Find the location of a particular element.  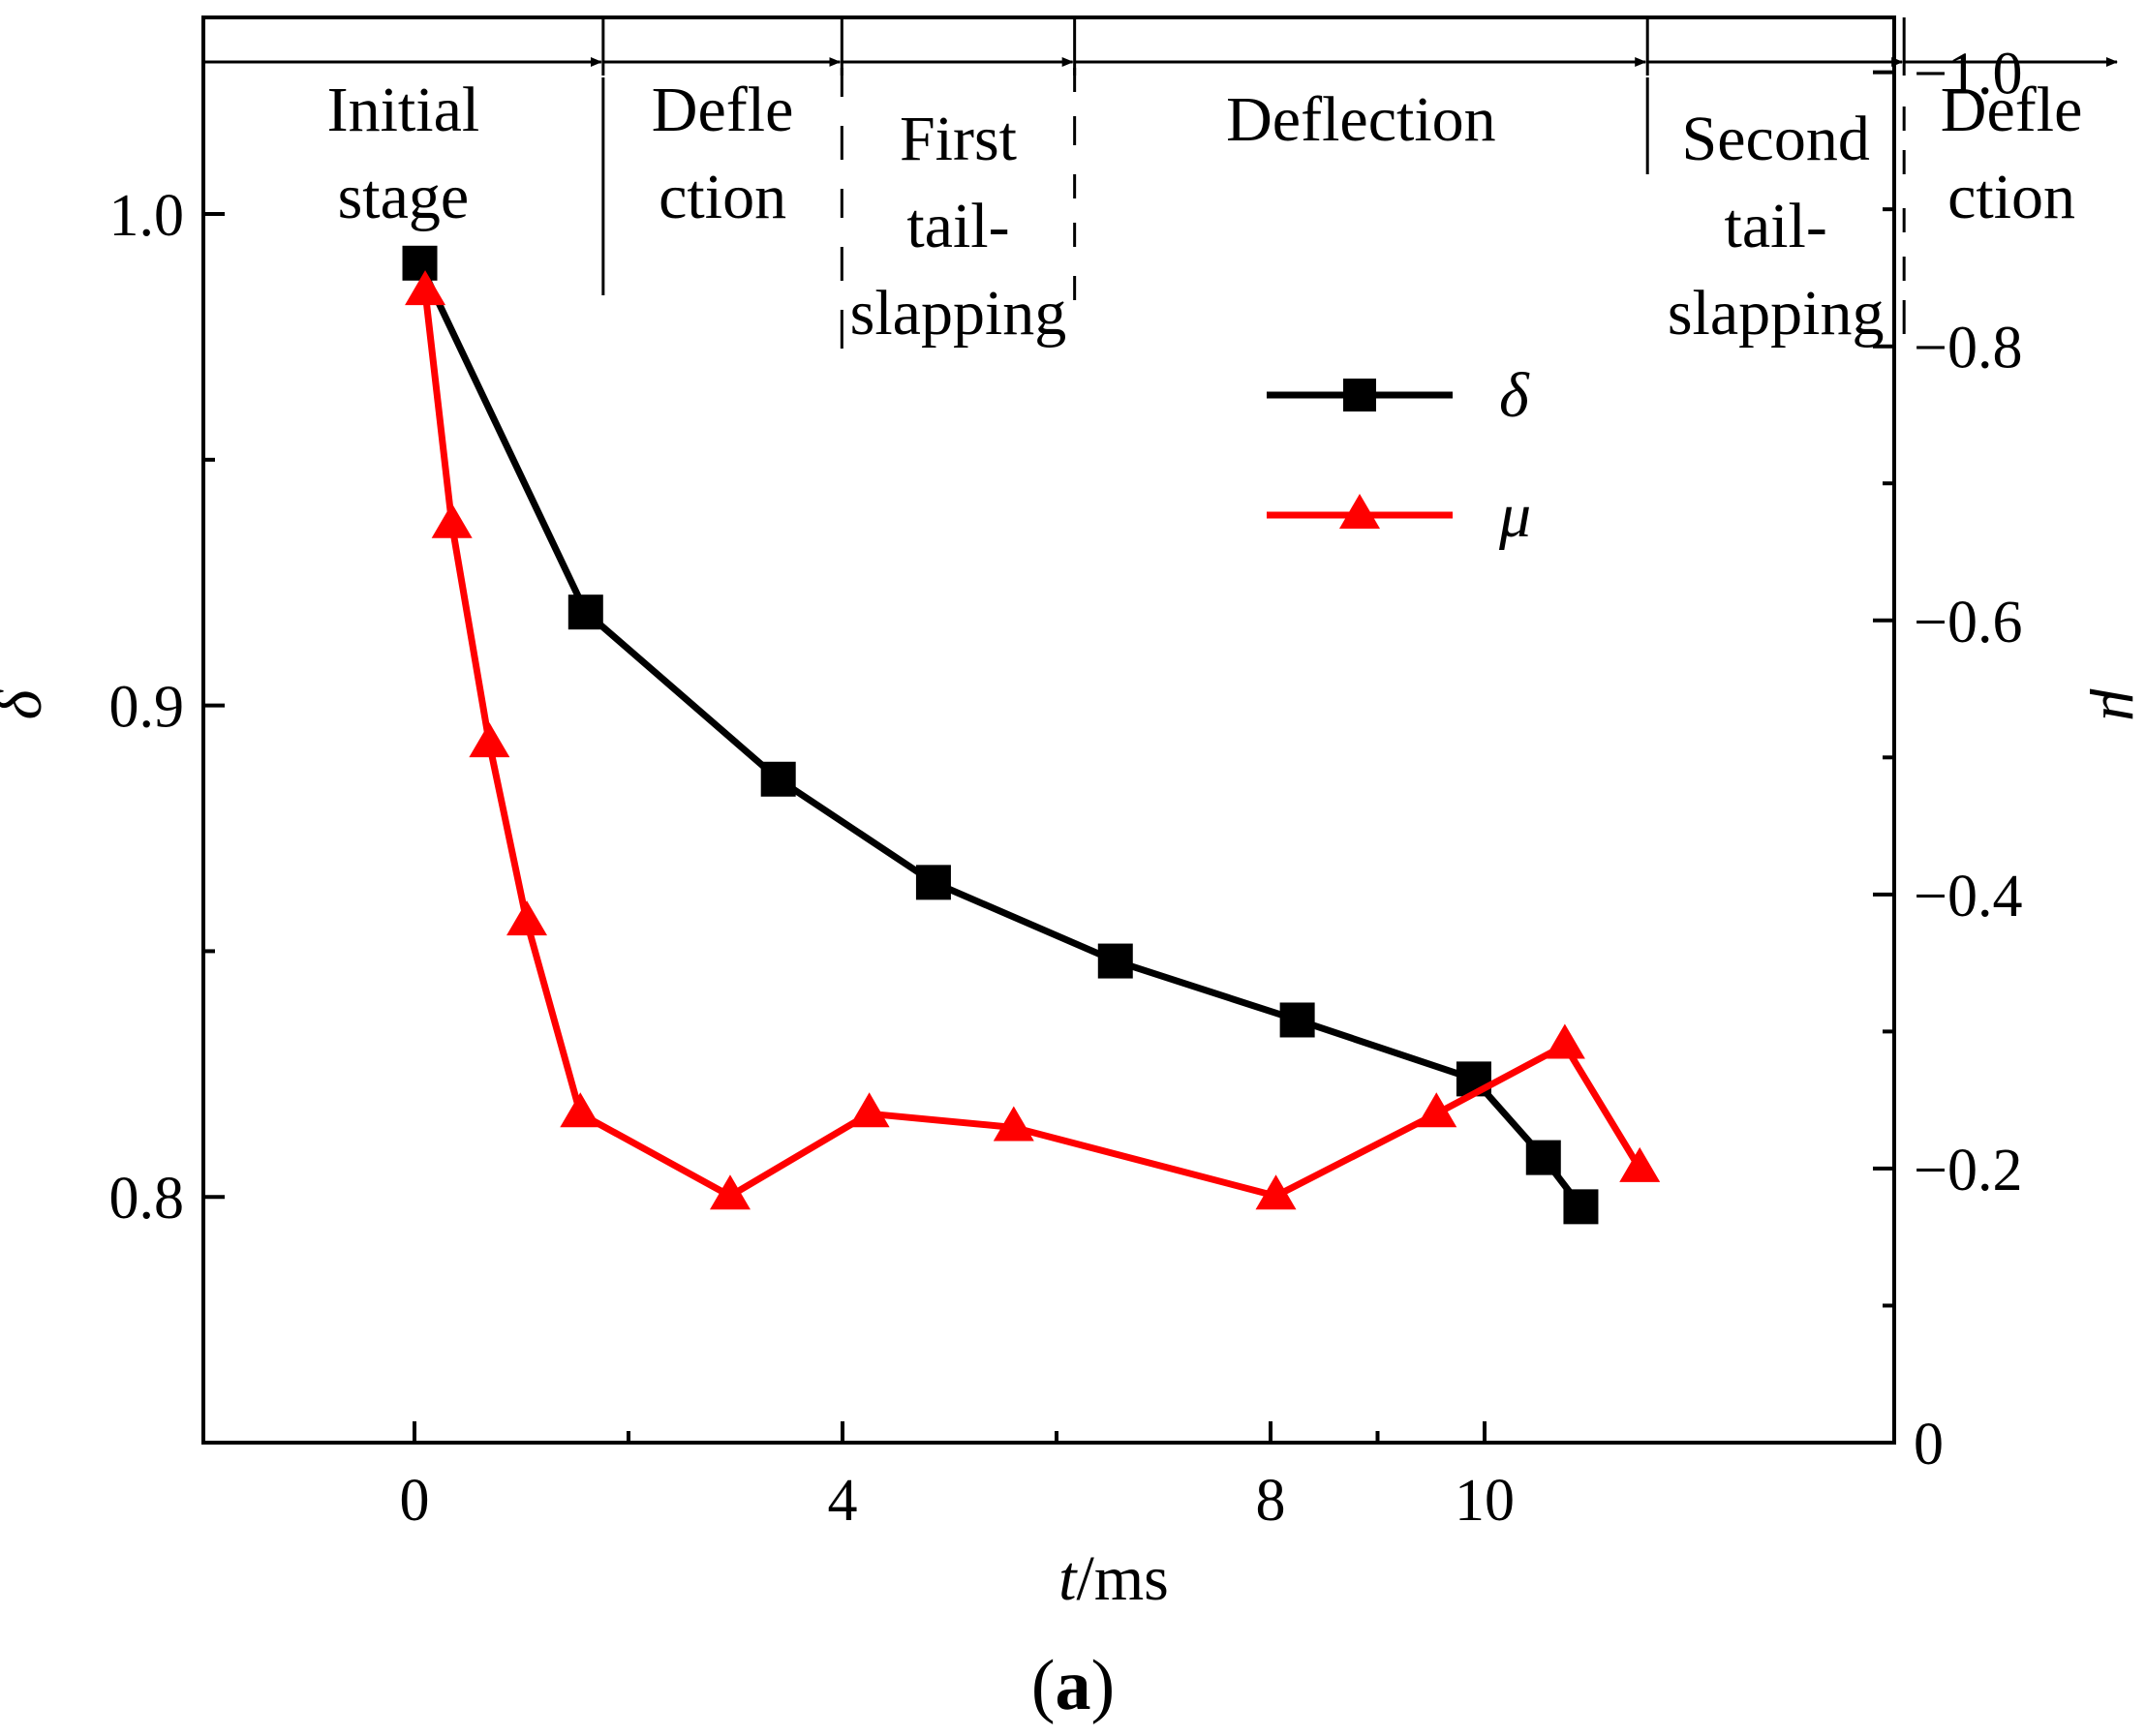

y-left-tick-label: 1.0 is located at coordinates (147, 216).